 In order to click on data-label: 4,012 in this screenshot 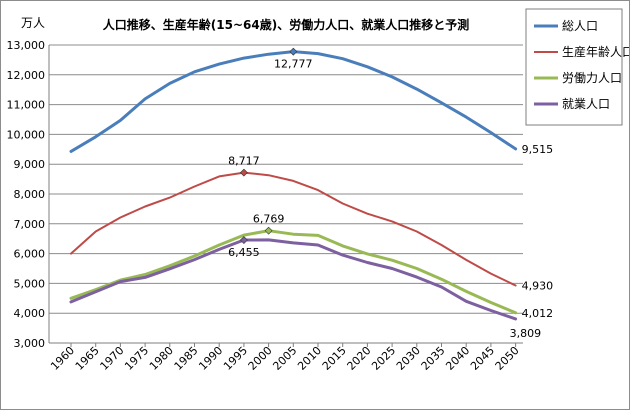, I will do `click(538, 313)`.